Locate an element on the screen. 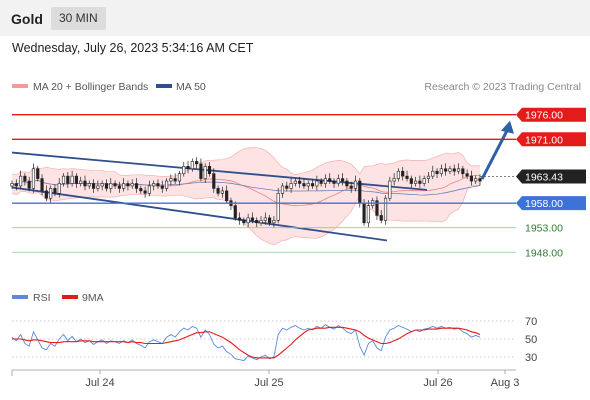 The height and width of the screenshot is (400, 590). resistance-2-tag is located at coordinates (551, 114).